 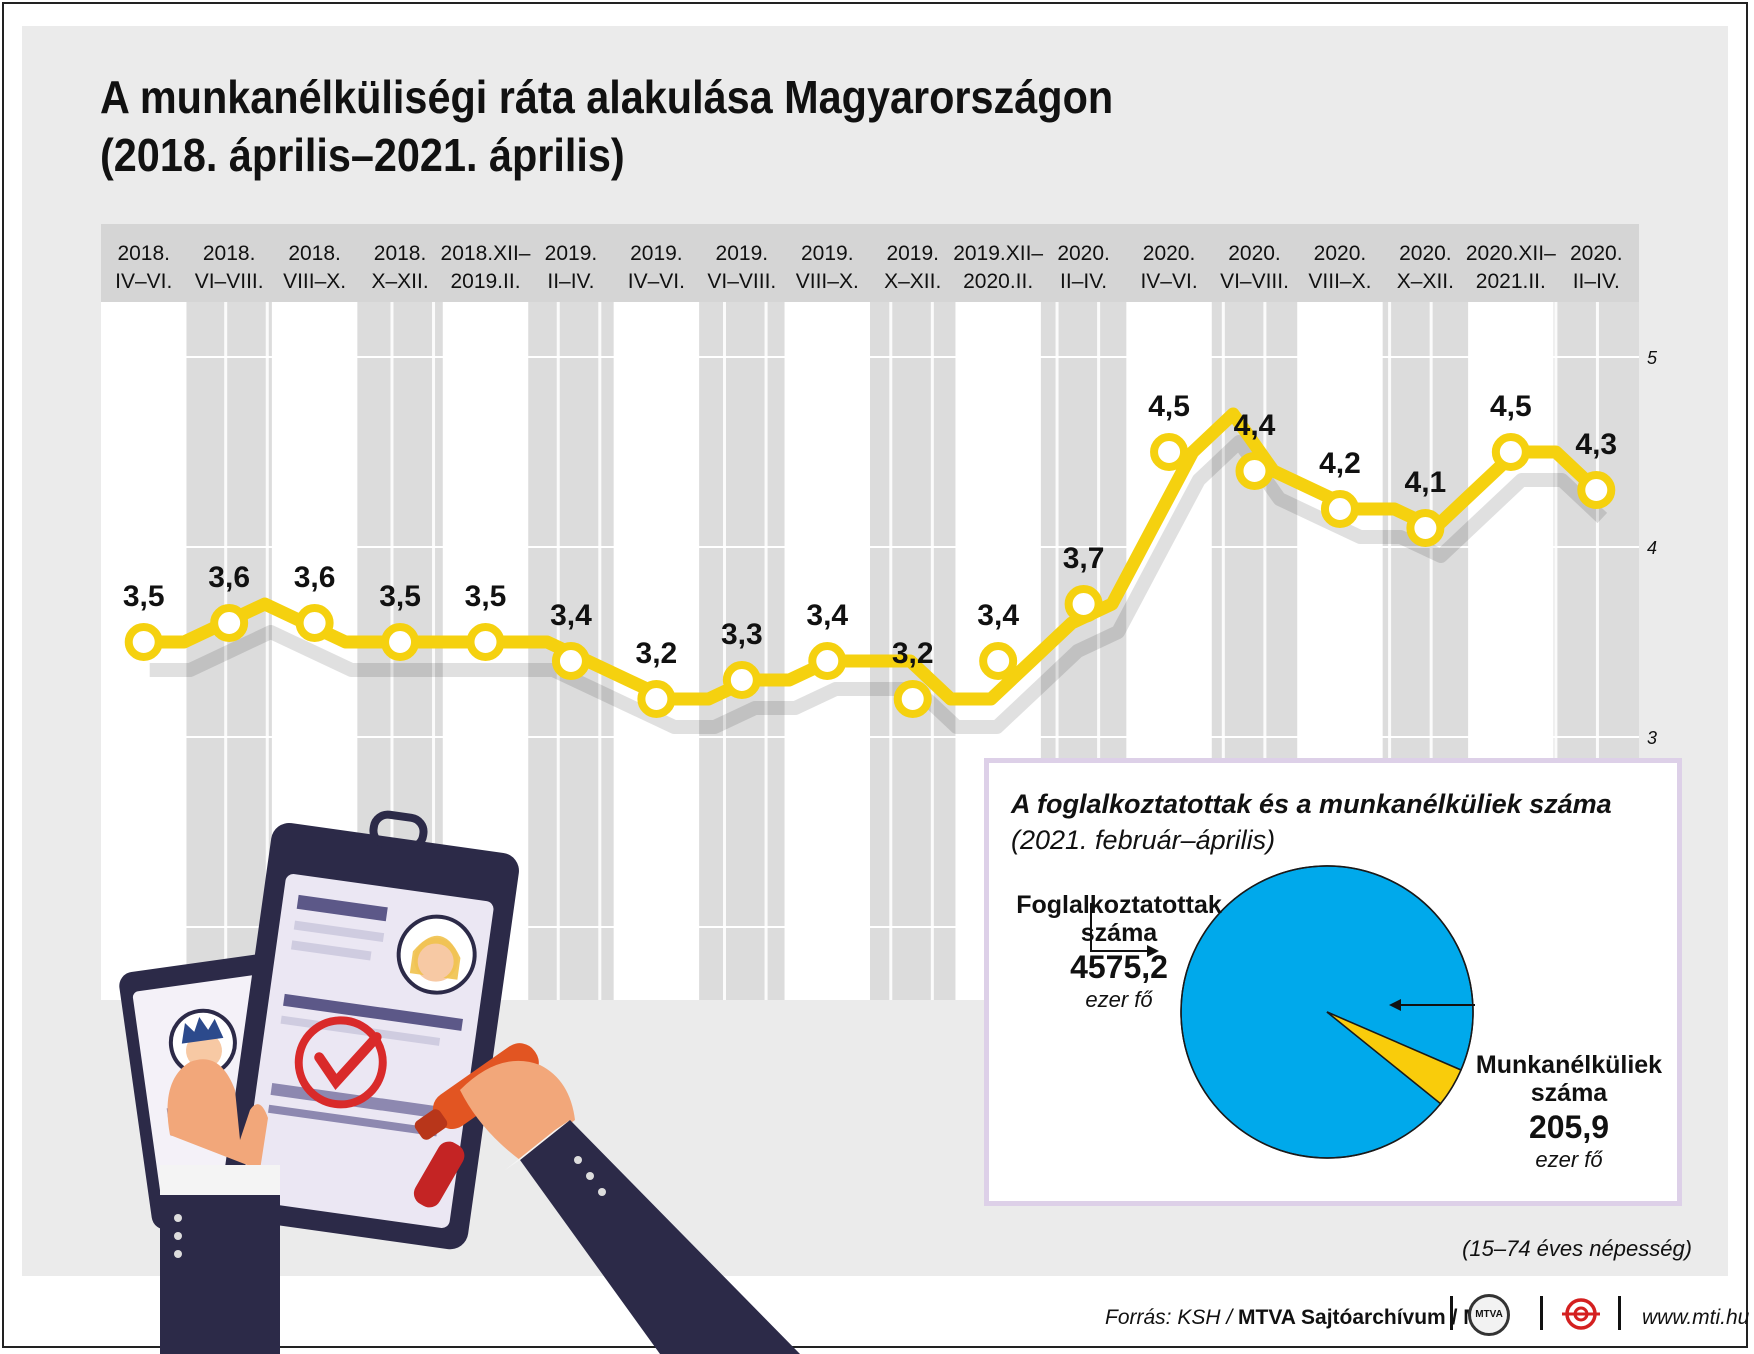 I want to click on title-line-2: (2018. április–2021. április), so click(x=362, y=155).